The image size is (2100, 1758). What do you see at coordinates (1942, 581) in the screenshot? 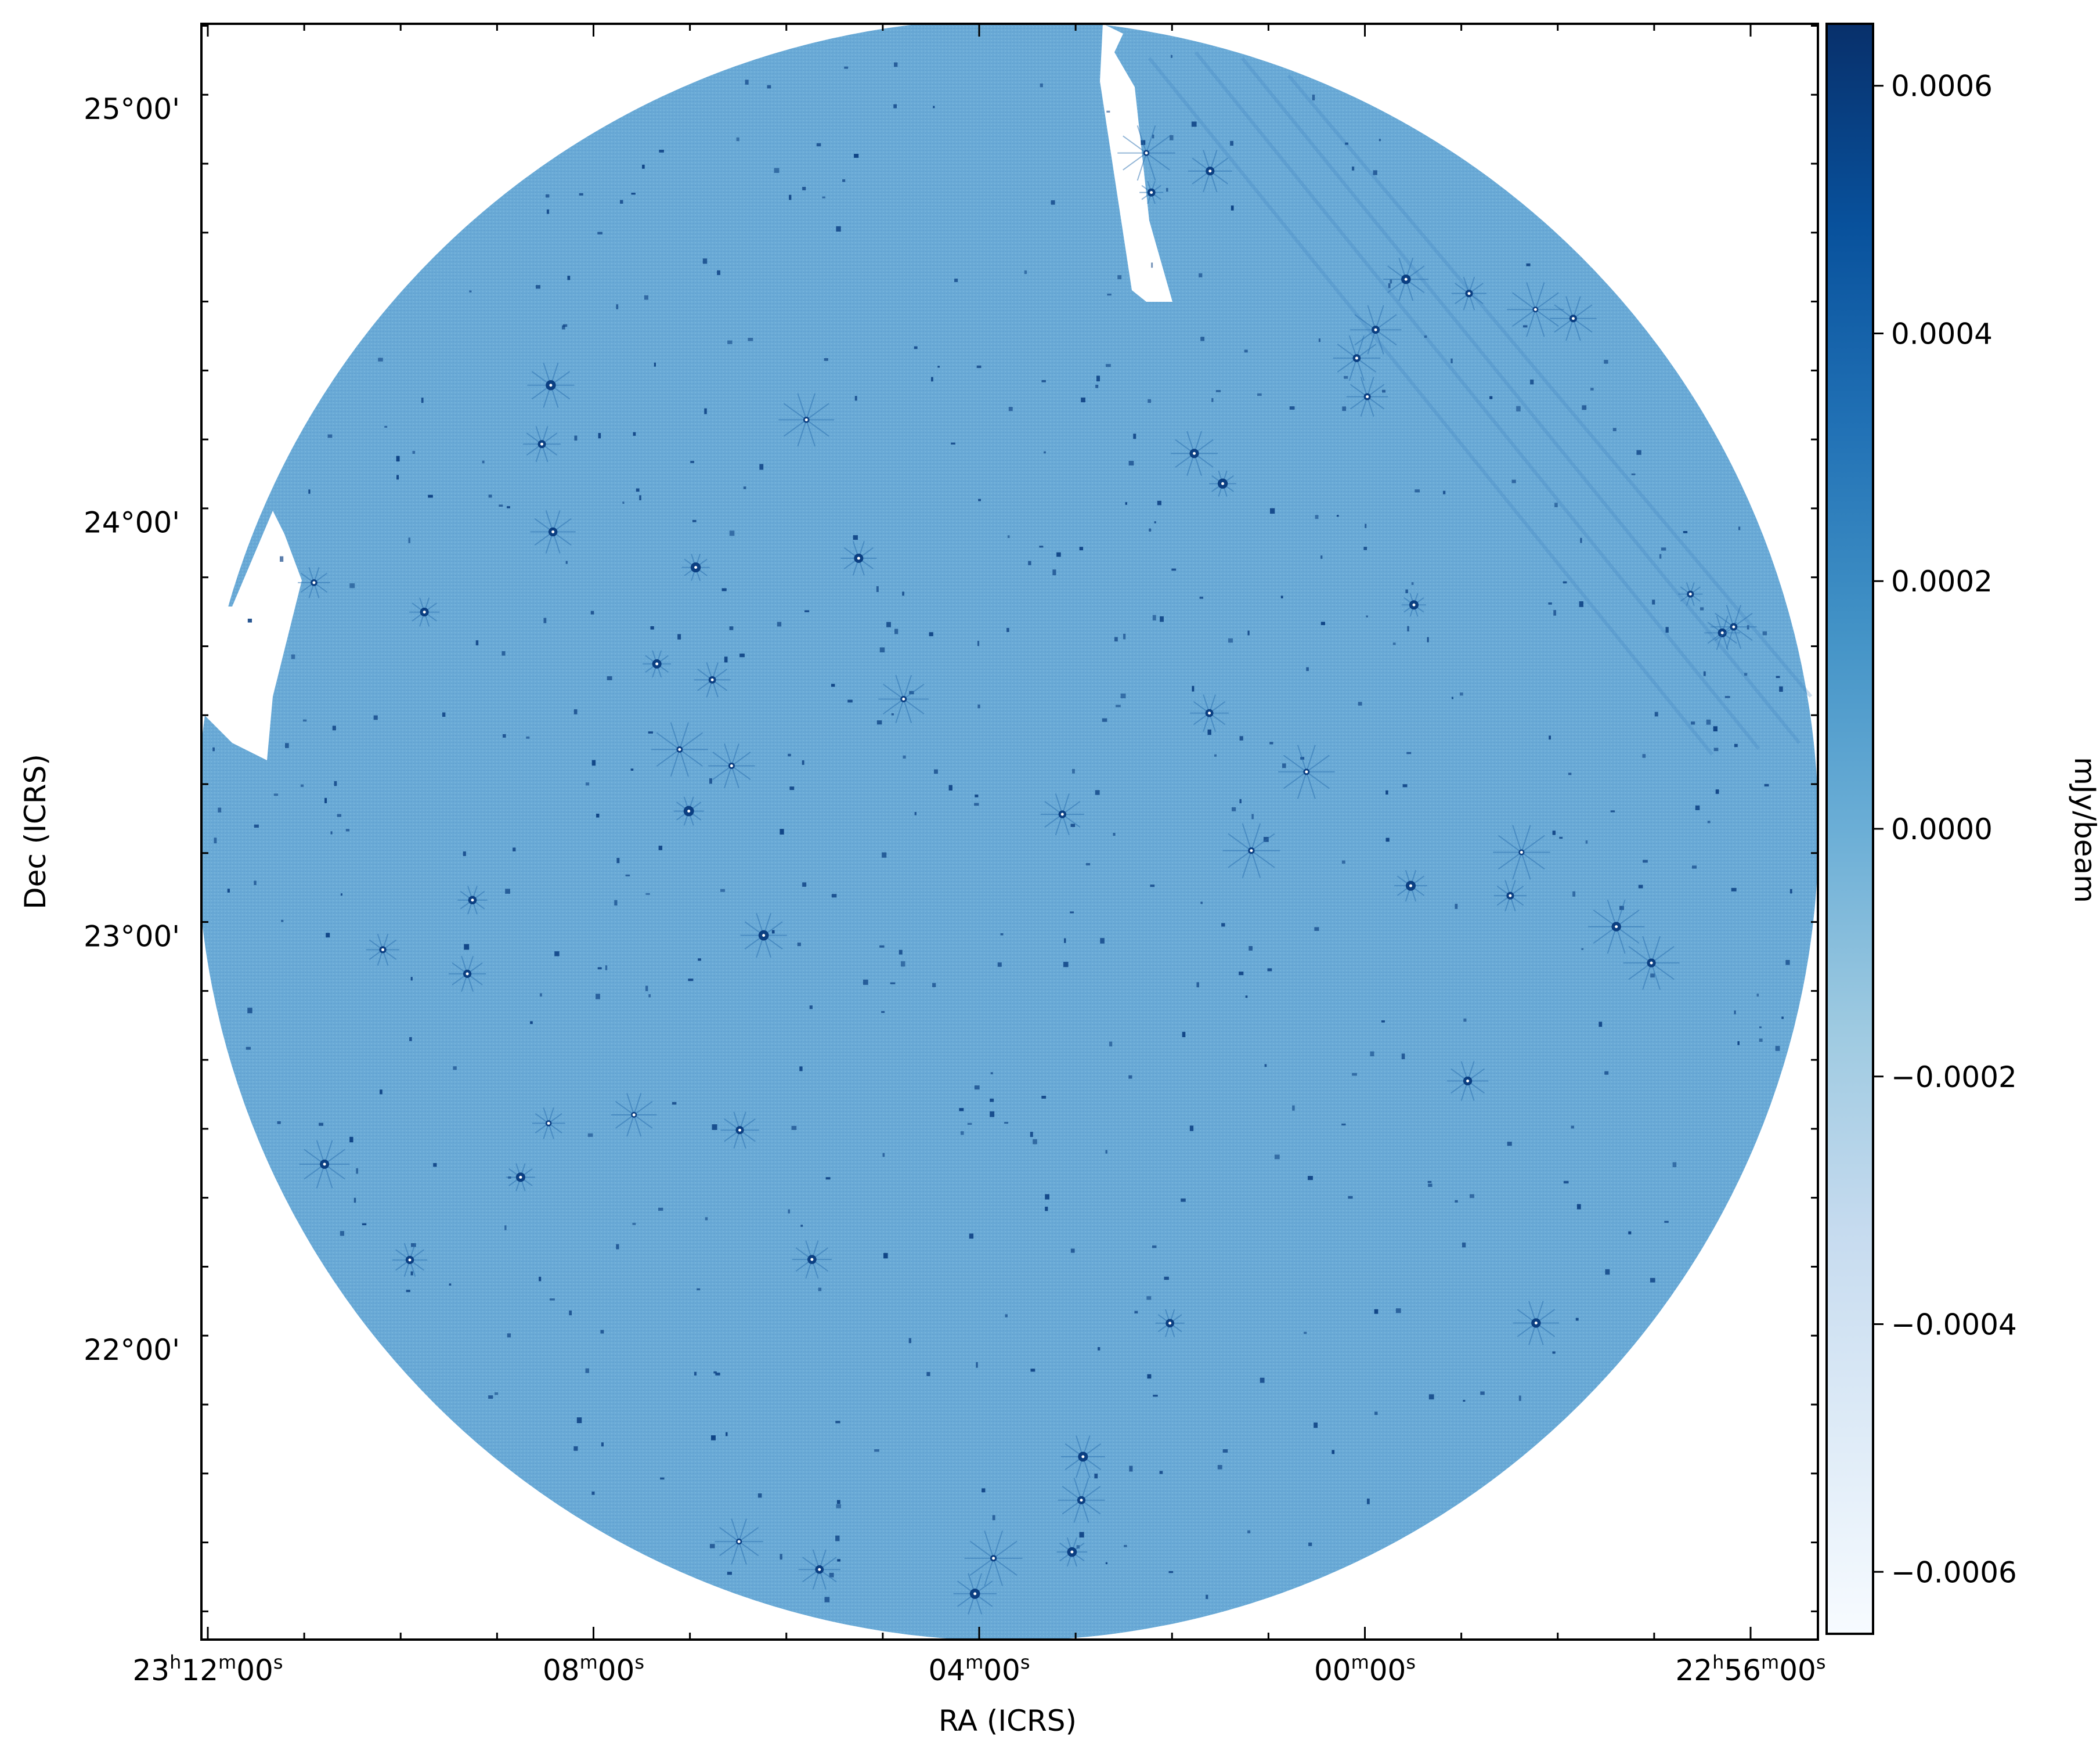
I see `colorbar-tick-label: 0.0002` at bounding box center [1942, 581].